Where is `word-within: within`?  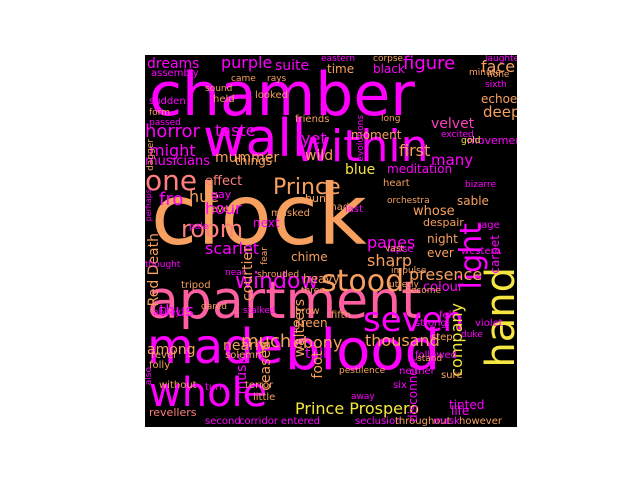
word-within: within is located at coordinates (362, 146).